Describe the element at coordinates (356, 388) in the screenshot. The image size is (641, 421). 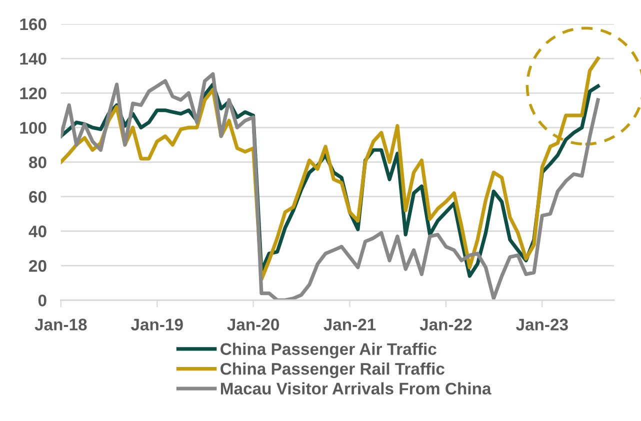
I see `legend-label: Macau Visitor Arrivals From China` at that location.